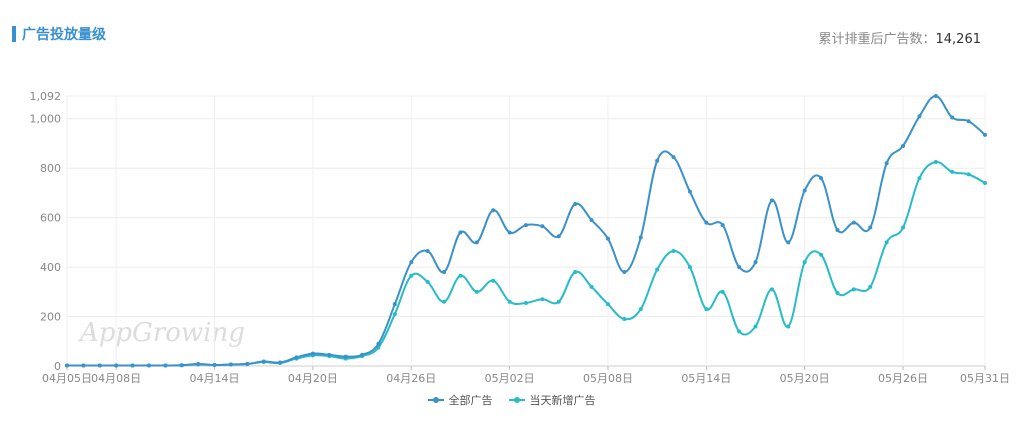 This screenshot has width=1023, height=423. I want to click on legend-item-new-ads: 当天新增广告, so click(552, 400).